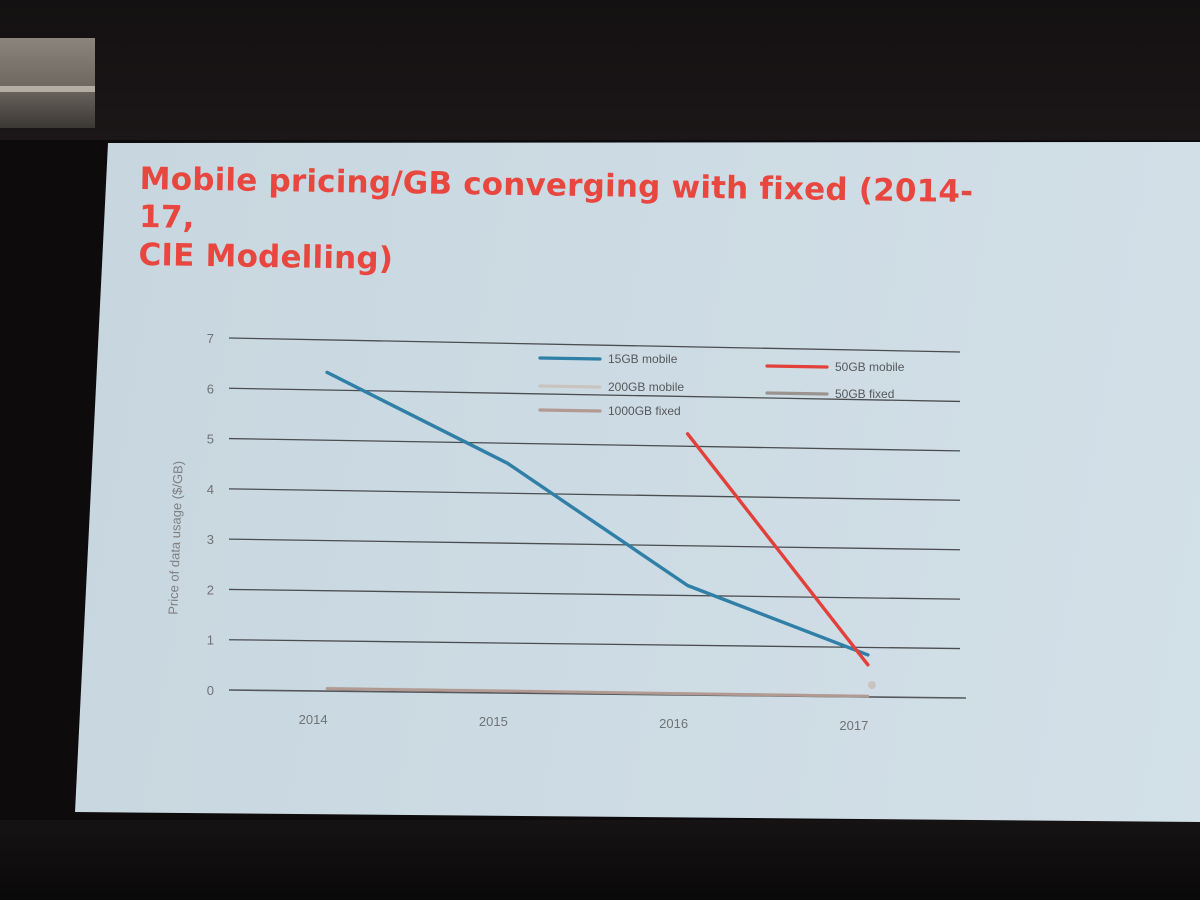  I want to click on legend-label: 50GB mobile, so click(870, 367).